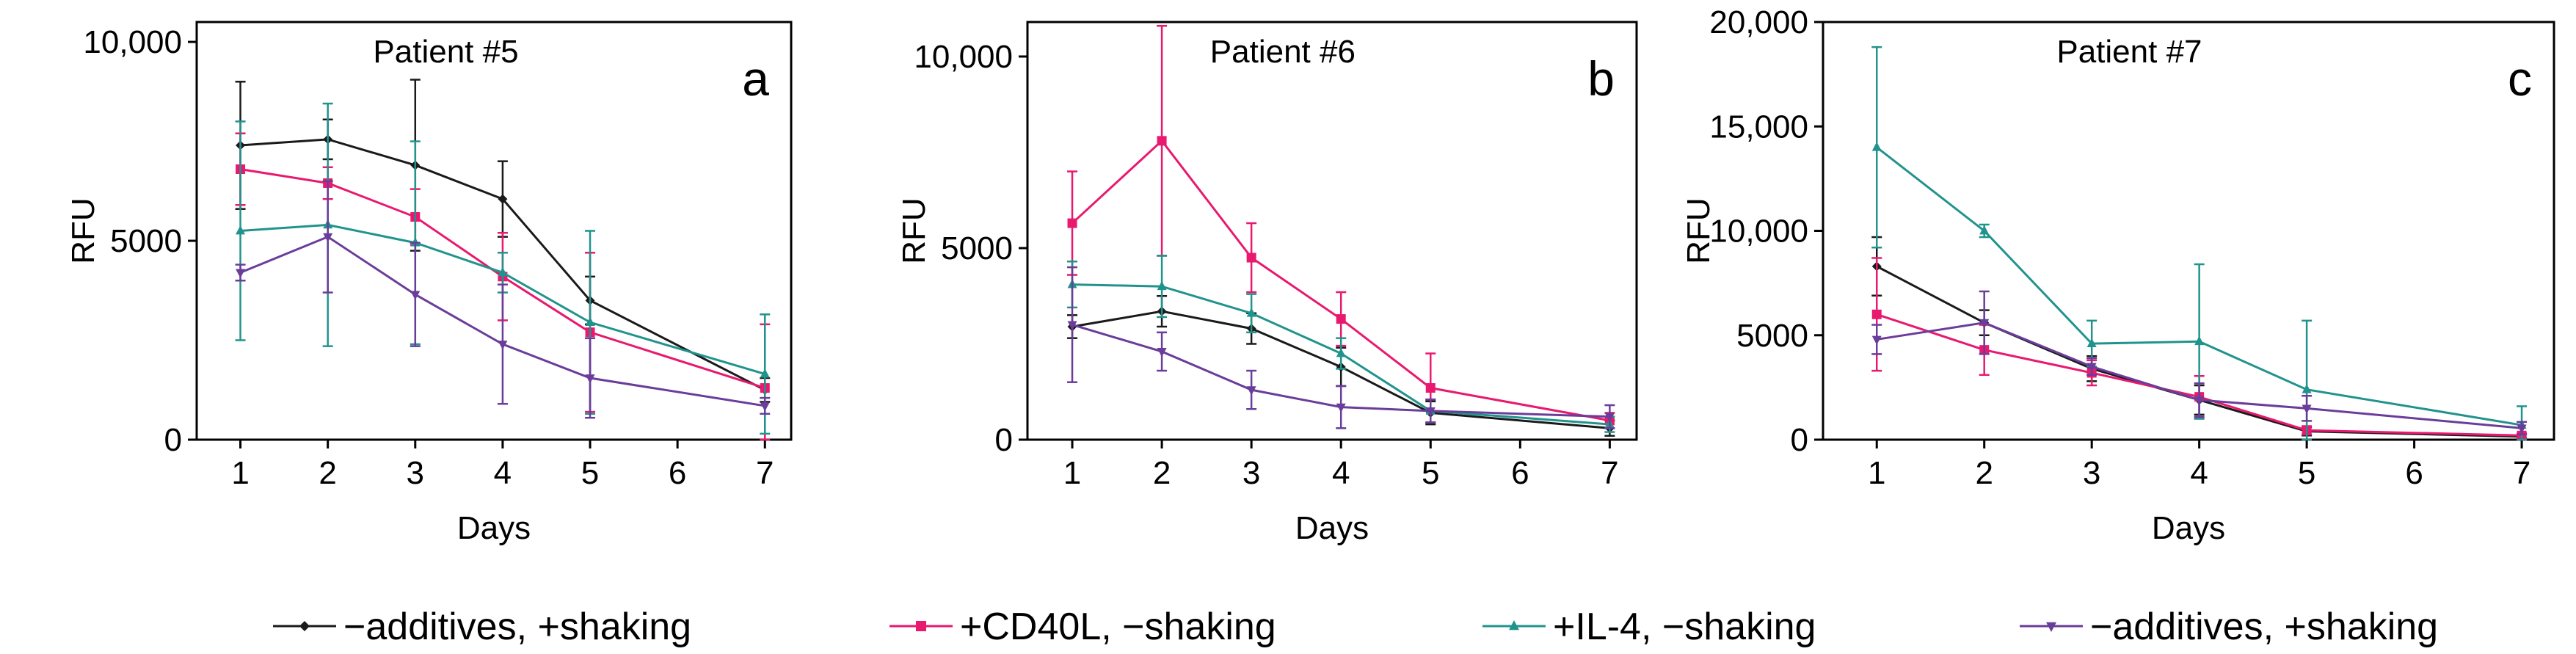 Image resolution: width=2576 pixels, height=654 pixels. What do you see at coordinates (482, 627) in the screenshot?
I see `legend-entry-1: −additives, +shaking` at bounding box center [482, 627].